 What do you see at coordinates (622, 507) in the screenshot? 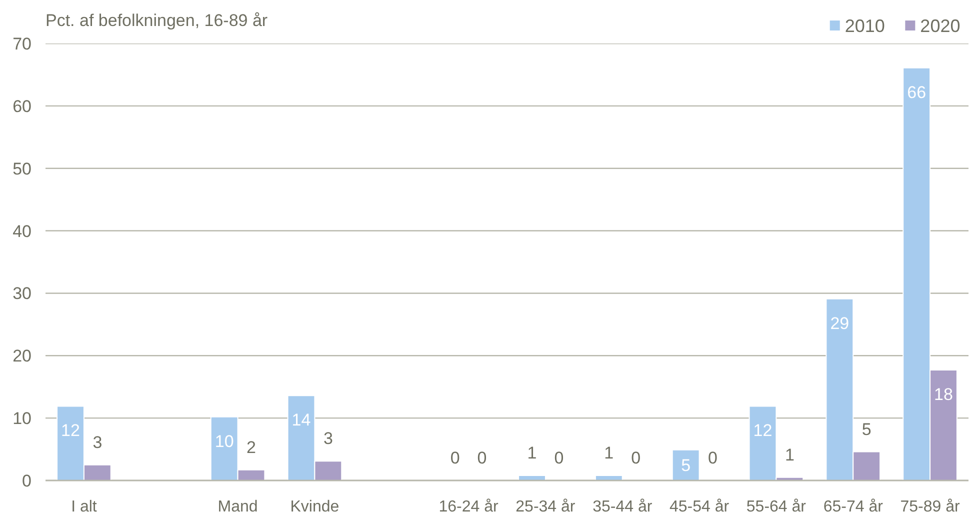
I see `x-tick-label: 35-44 år` at bounding box center [622, 507].